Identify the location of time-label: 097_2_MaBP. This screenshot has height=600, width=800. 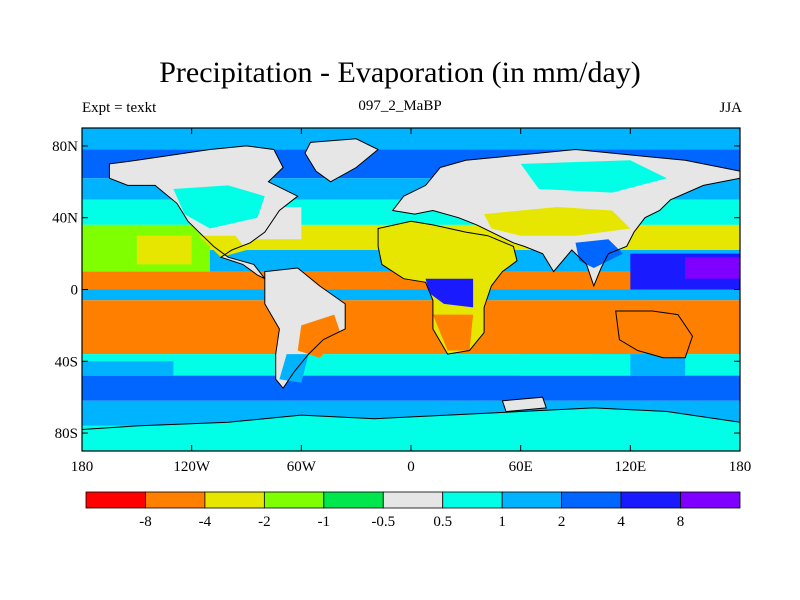
(400, 106).